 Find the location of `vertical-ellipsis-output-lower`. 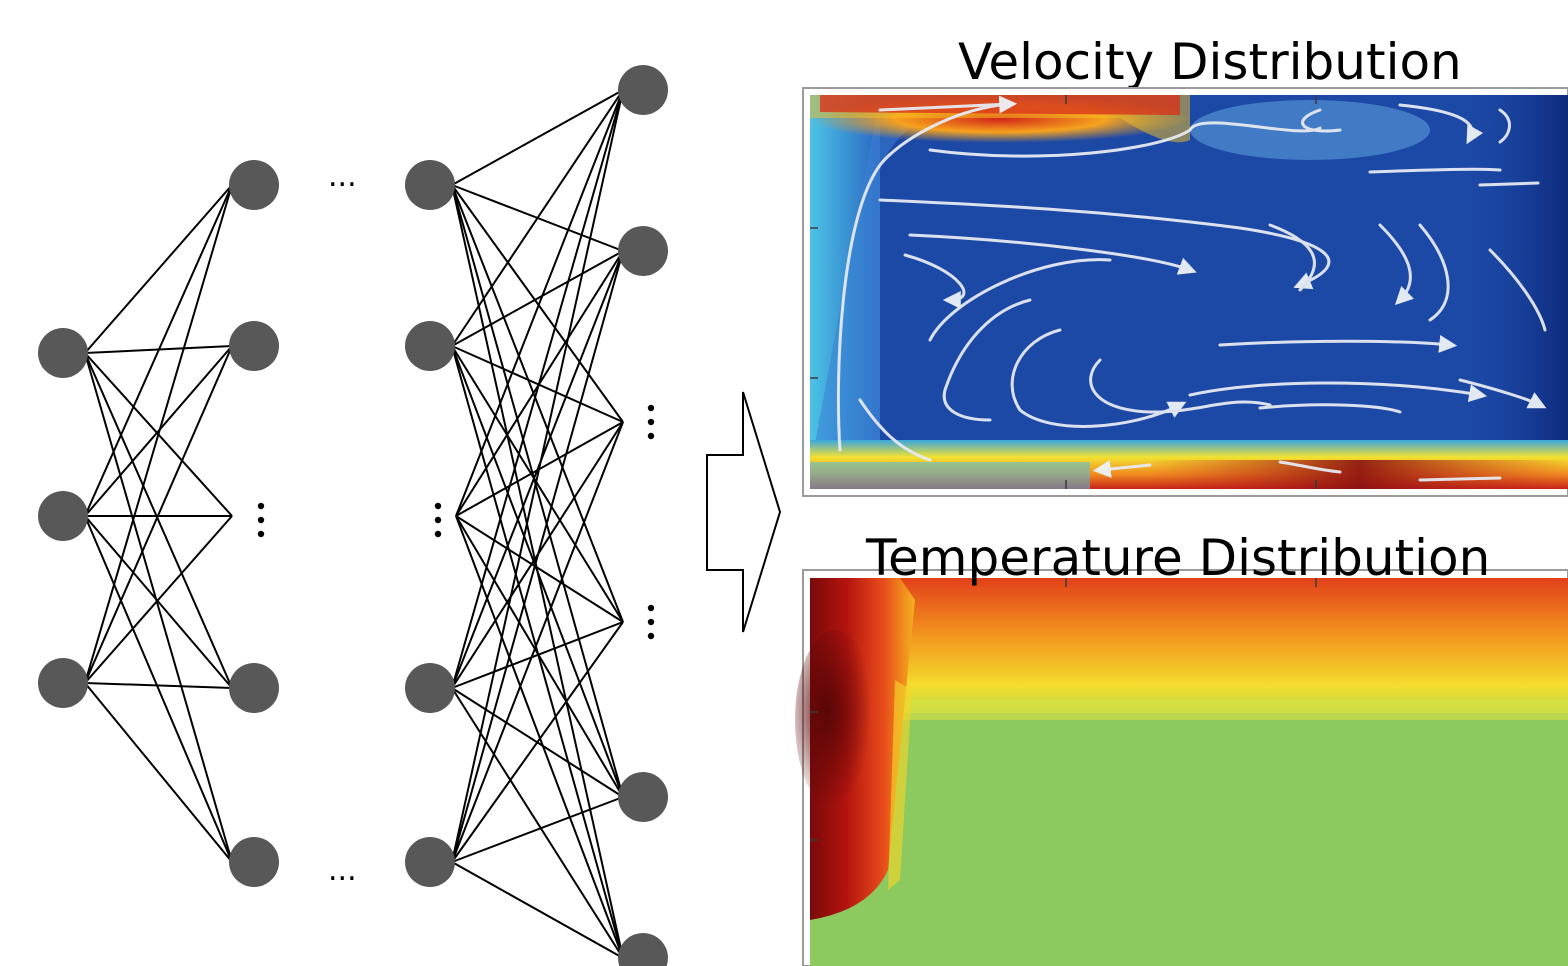

vertical-ellipsis-output-lower is located at coordinates (651, 622).